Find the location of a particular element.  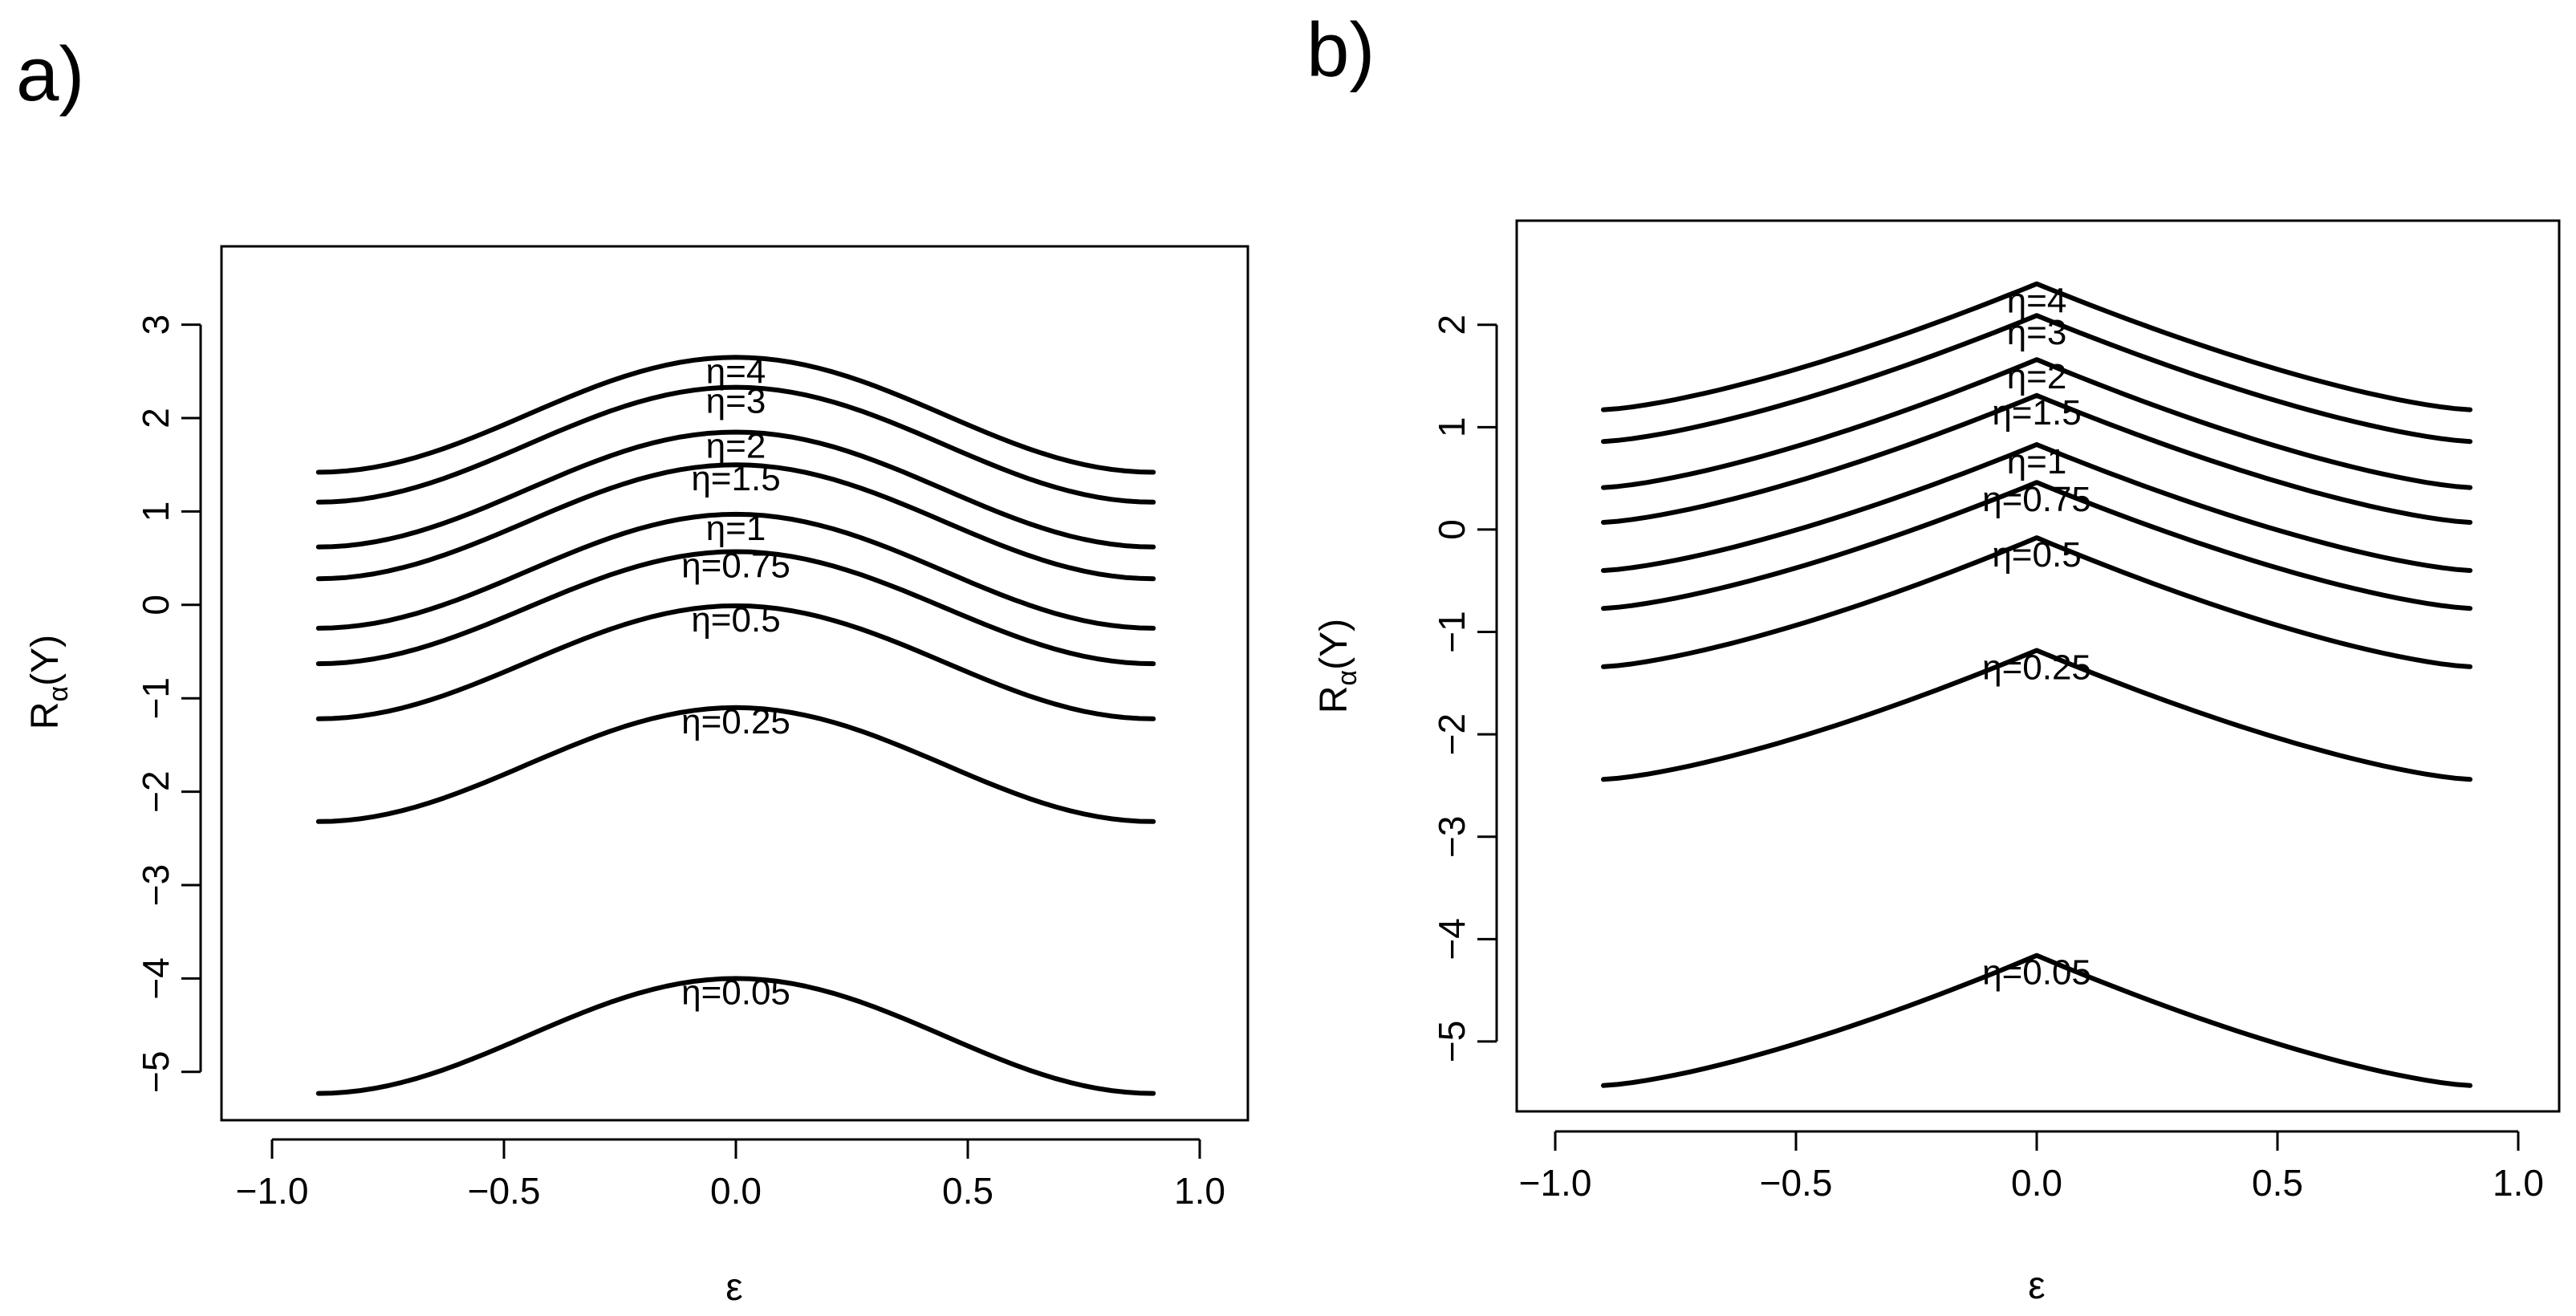

panel-a-x-tick-label: −1.0 is located at coordinates (272, 1191).